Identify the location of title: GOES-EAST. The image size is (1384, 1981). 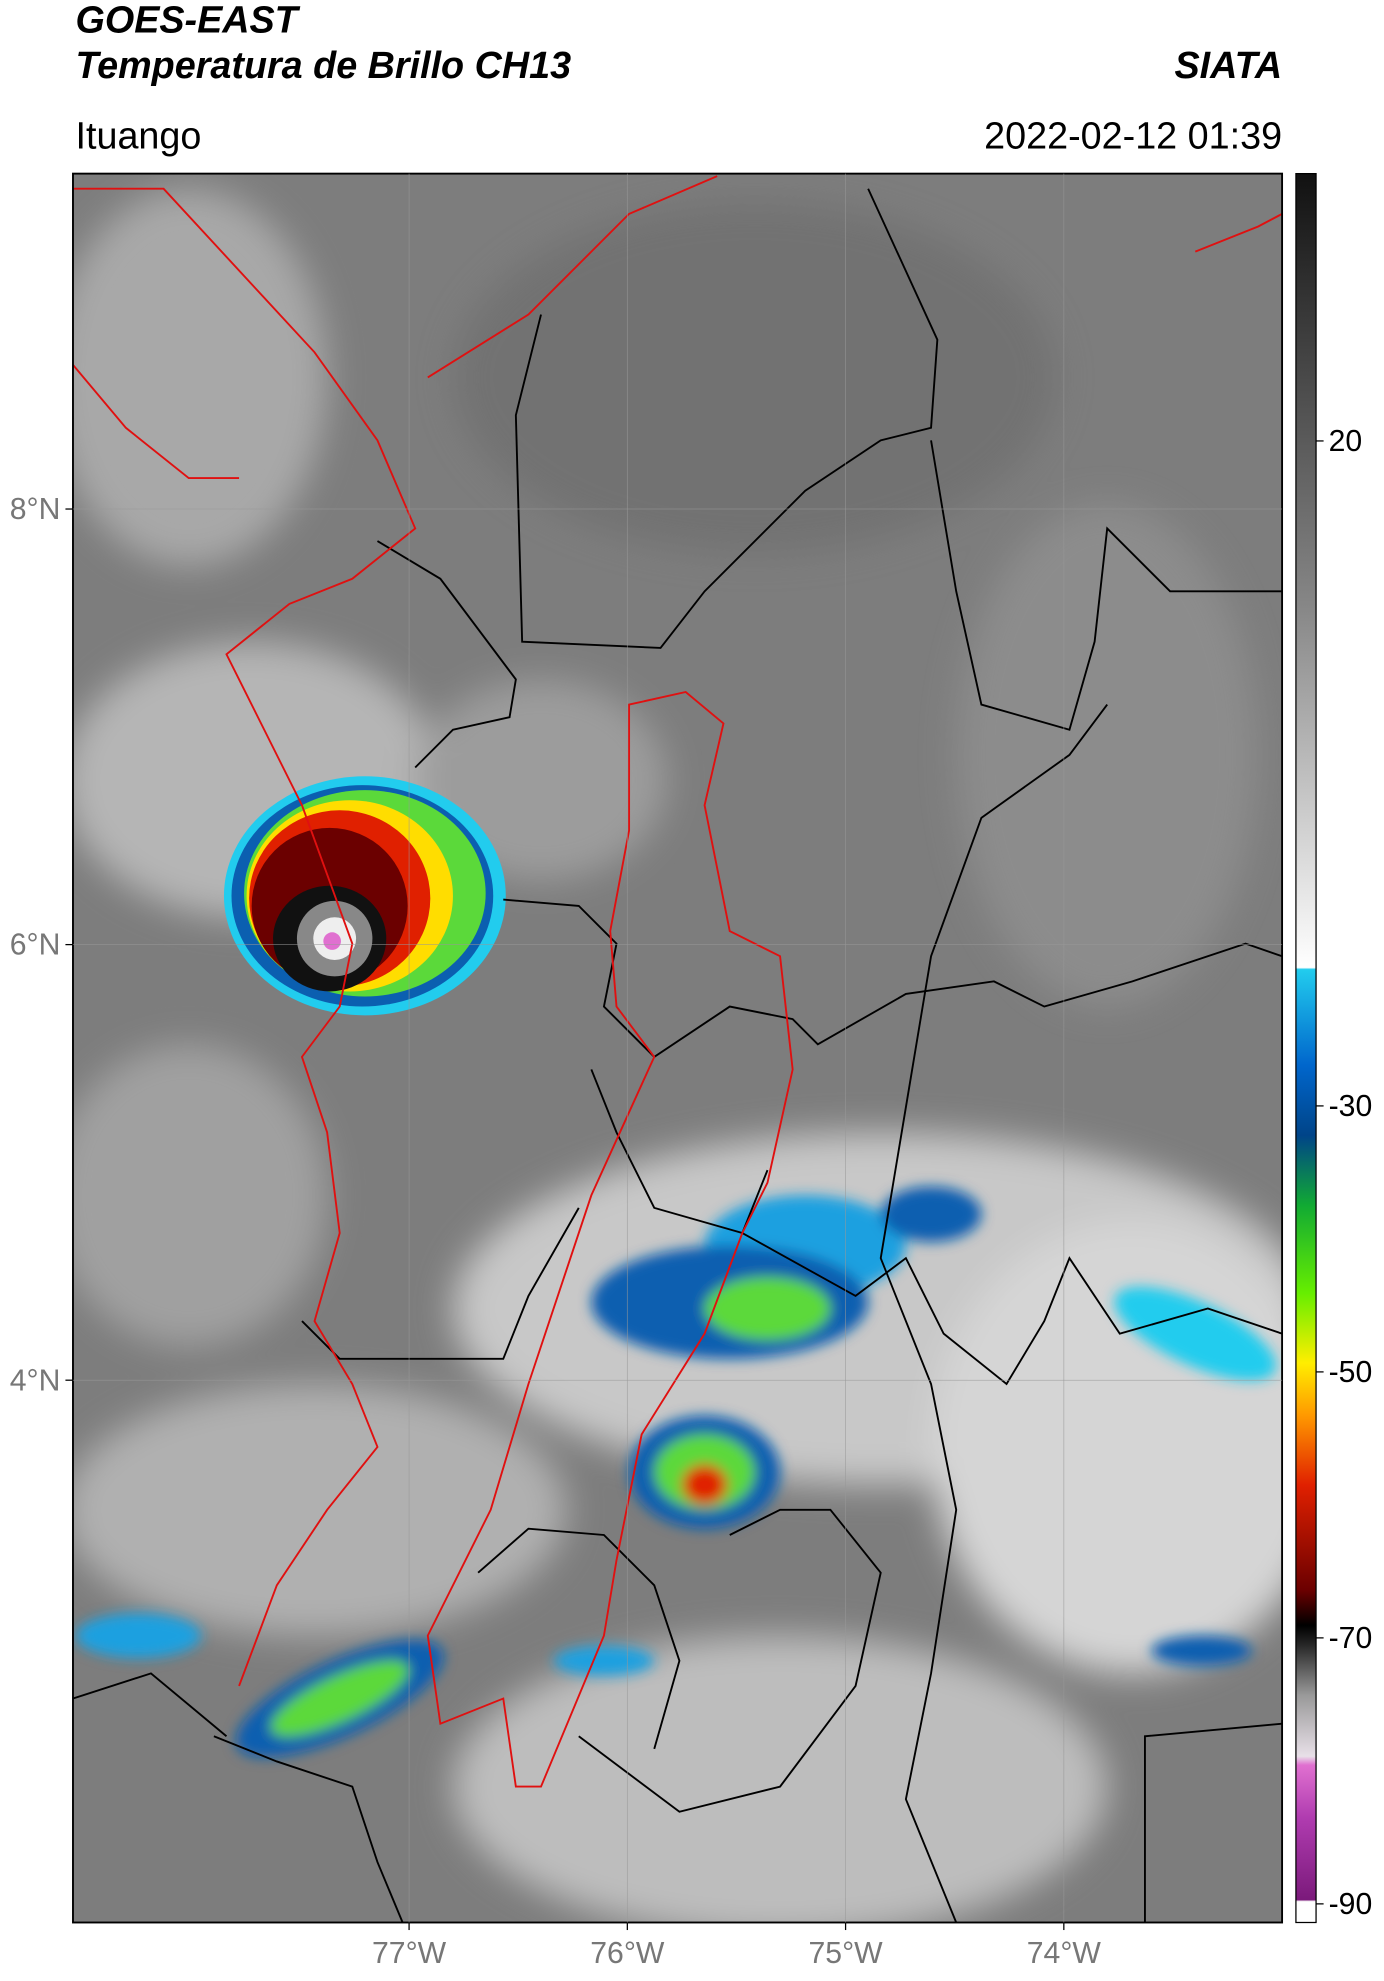
(187, 20).